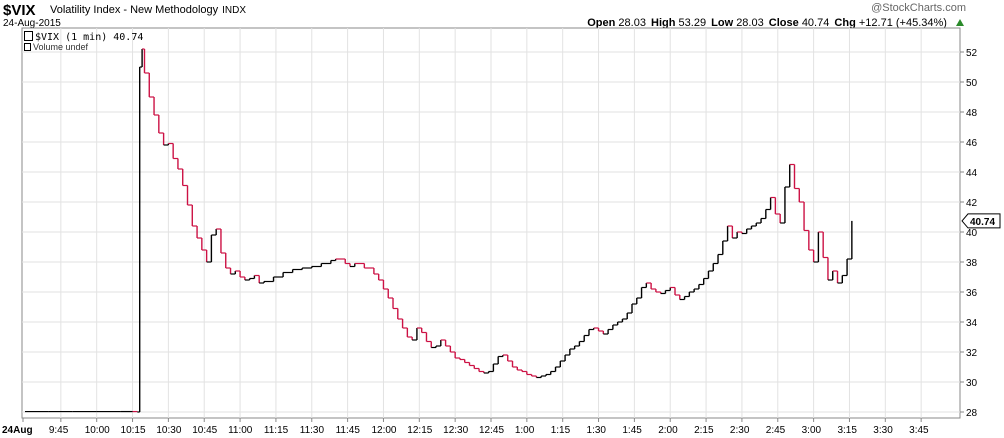 Image resolution: width=1004 pixels, height=438 pixels. Describe the element at coordinates (972, 263) in the screenshot. I see `y-tick-label: 38` at that location.